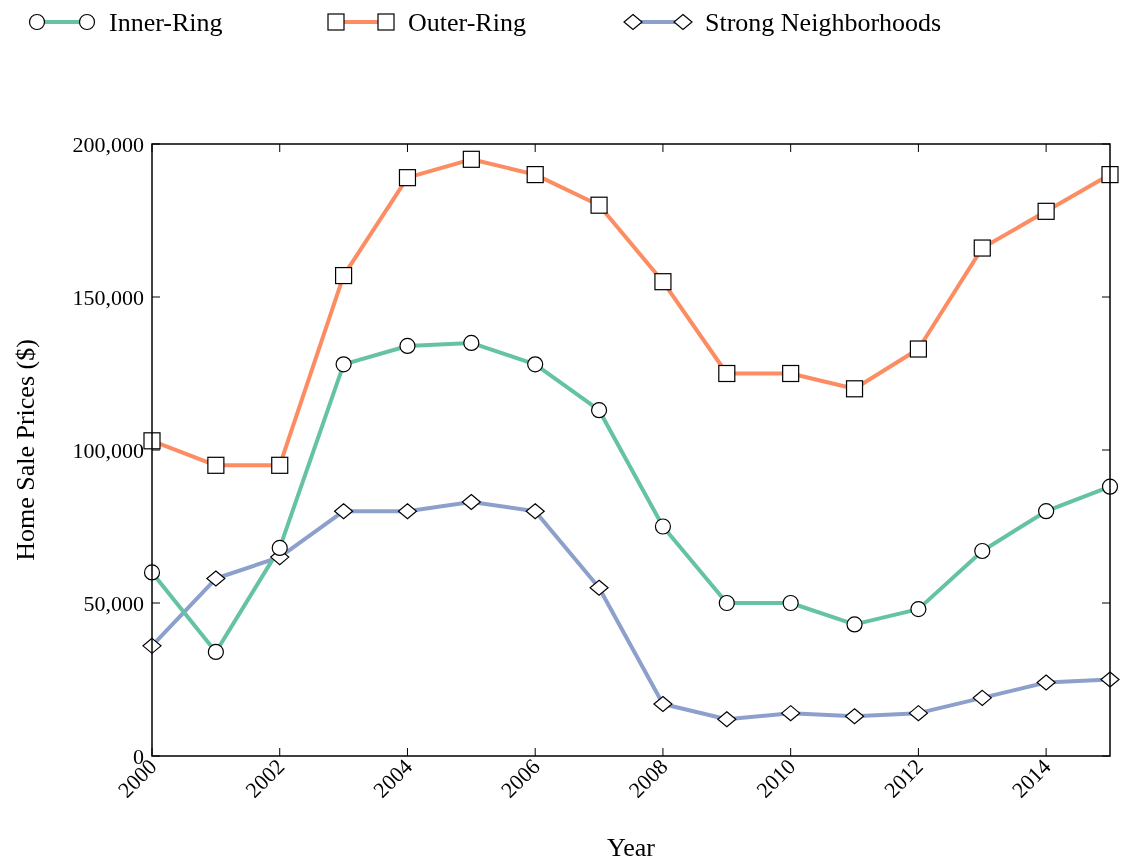  I want to click on legend-label: Inner-Ring, so click(166, 23).